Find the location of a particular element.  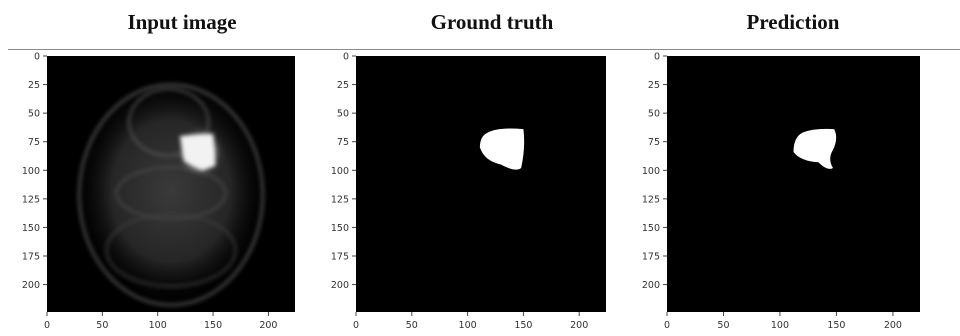

uptake-hotspot is located at coordinates (197, 152).